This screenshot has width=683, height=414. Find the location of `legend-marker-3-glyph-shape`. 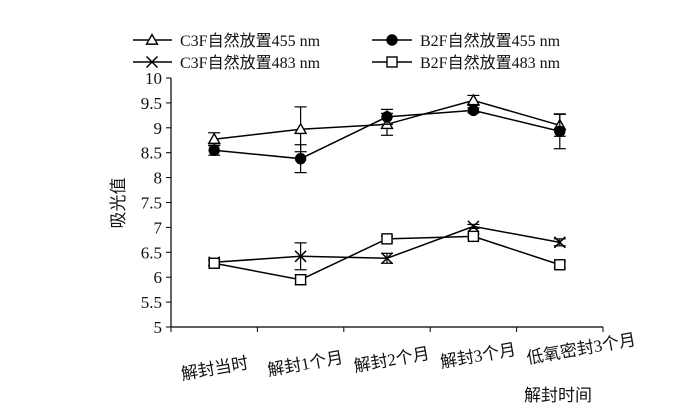

legend-marker-3-glyph-shape is located at coordinates (392, 62).